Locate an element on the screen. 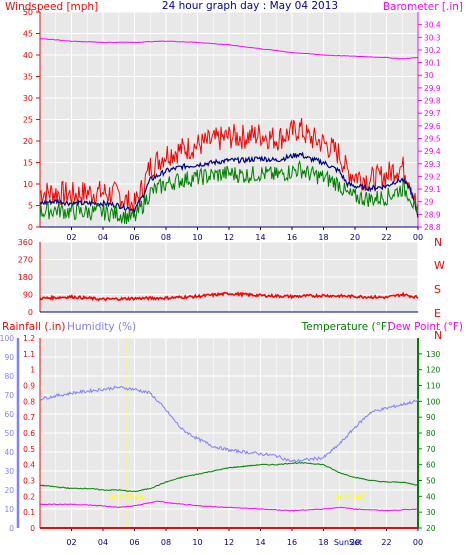 Image resolution: width=466 pixels, height=555 pixels. rainfall-tick-label: 0.3 is located at coordinates (29, 481).